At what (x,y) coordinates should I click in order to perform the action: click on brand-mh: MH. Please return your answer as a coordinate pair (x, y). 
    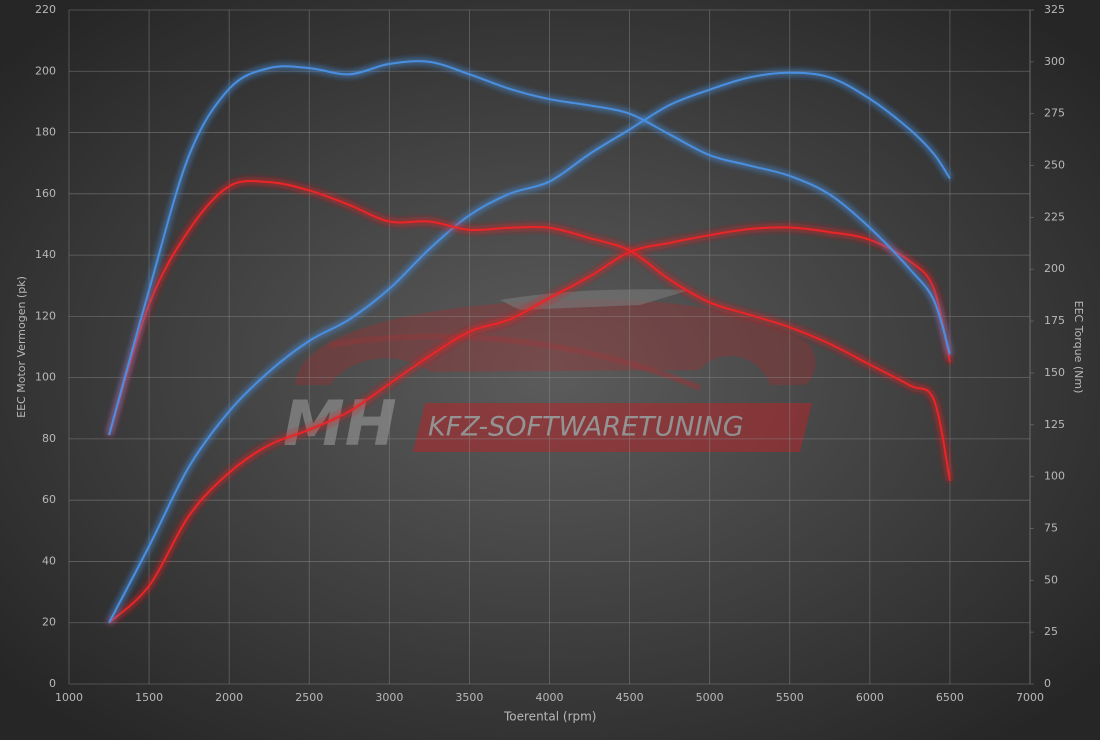
    Looking at the image, I should click on (340, 423).